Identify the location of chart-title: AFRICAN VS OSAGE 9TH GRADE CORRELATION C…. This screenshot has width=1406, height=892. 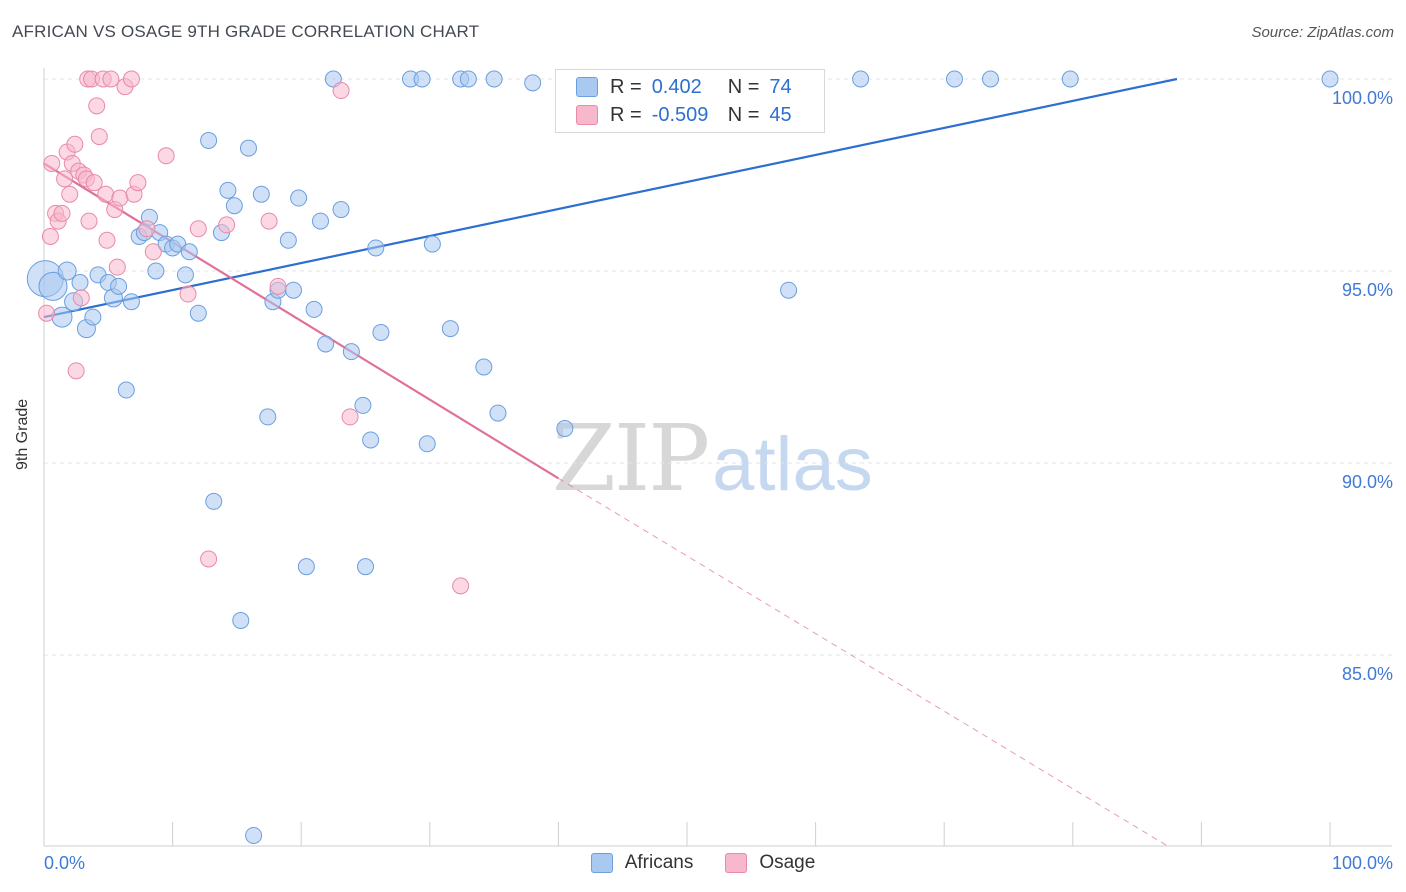
(246, 31).